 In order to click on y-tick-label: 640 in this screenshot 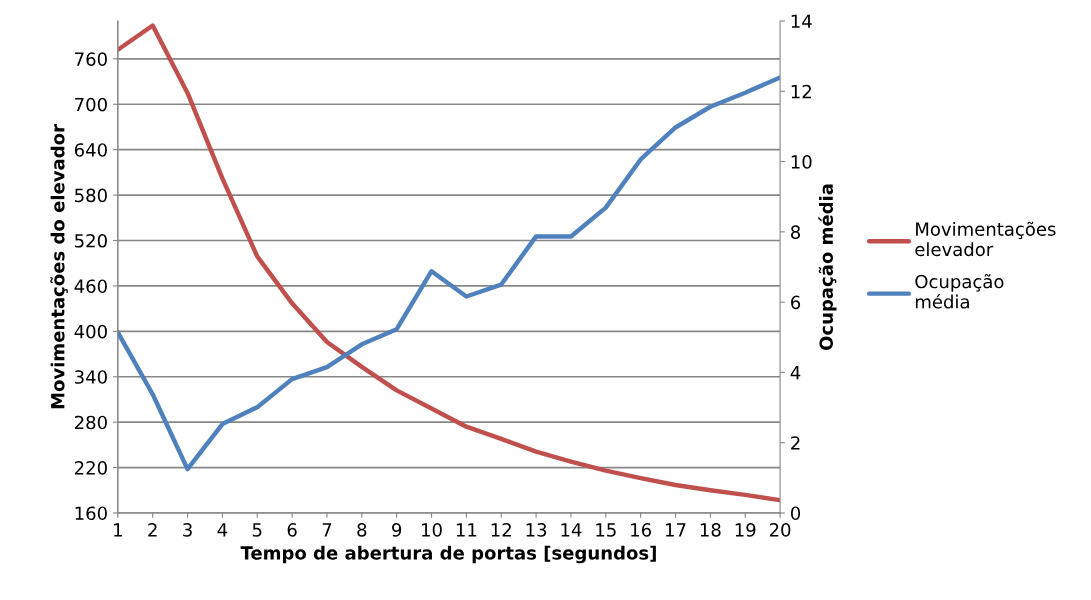, I will do `click(90, 150)`.